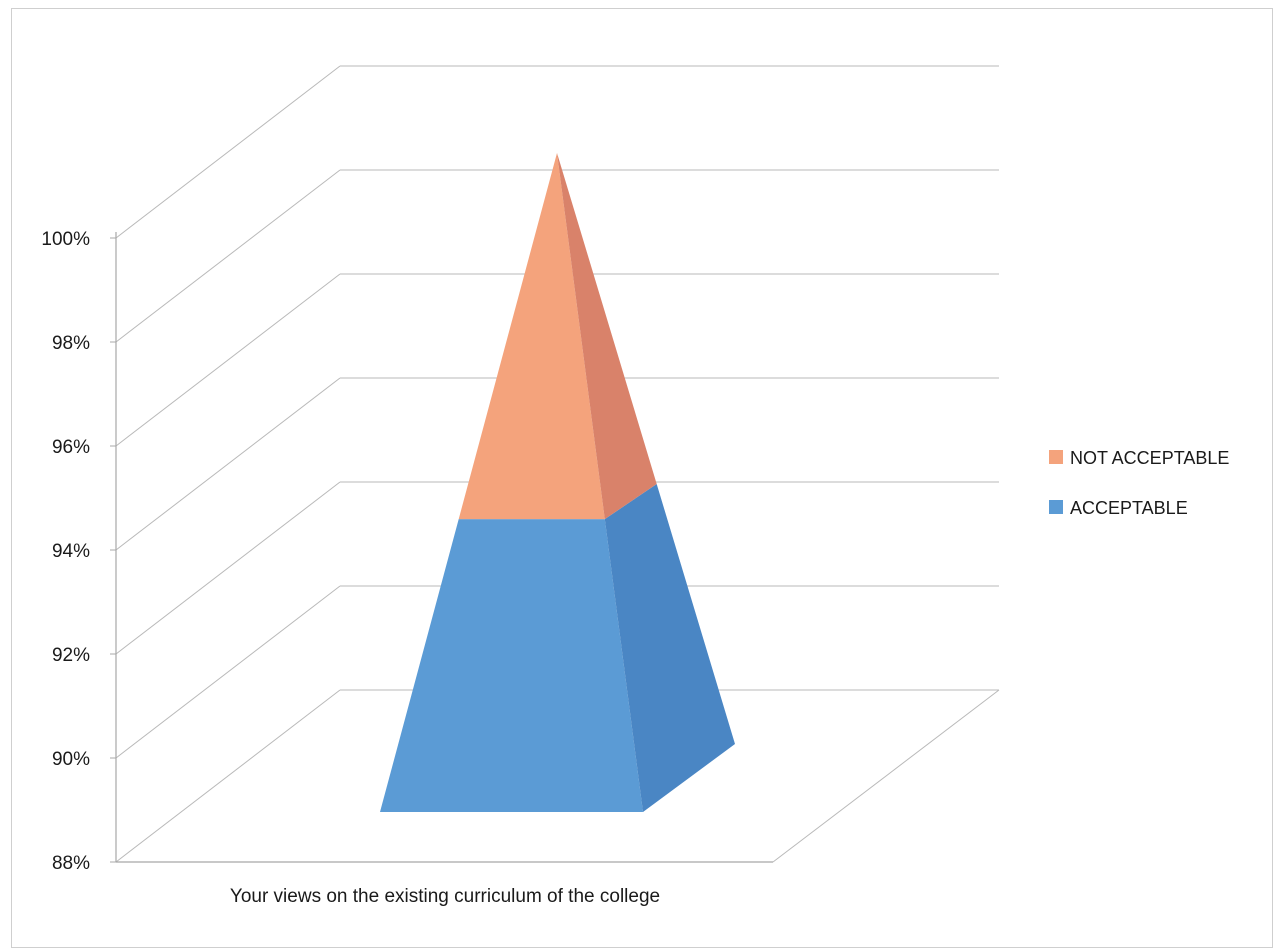  What do you see at coordinates (1129, 508) in the screenshot?
I see `legend-label-acceptable: ACCEPTABLE` at bounding box center [1129, 508].